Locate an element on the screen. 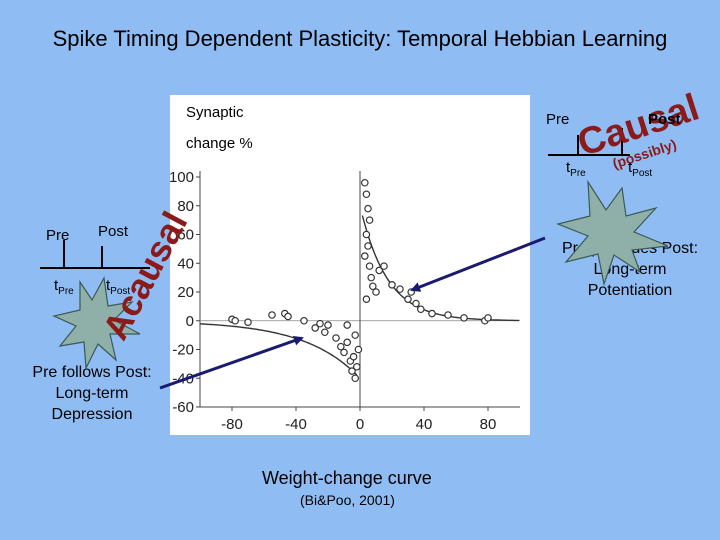 This screenshot has width=720, height=540. y-tick-label: 80 is located at coordinates (185, 206).